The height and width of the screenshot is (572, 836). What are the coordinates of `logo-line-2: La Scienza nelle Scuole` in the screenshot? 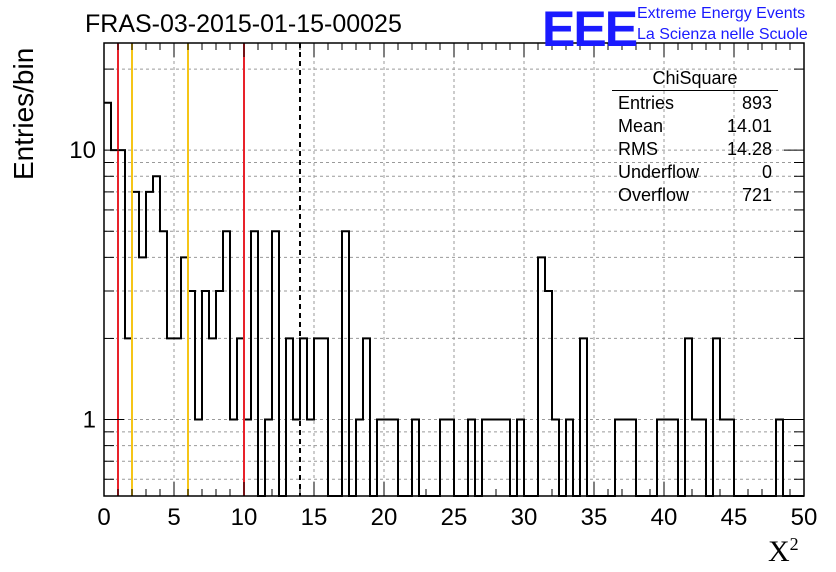 It's located at (722, 34).